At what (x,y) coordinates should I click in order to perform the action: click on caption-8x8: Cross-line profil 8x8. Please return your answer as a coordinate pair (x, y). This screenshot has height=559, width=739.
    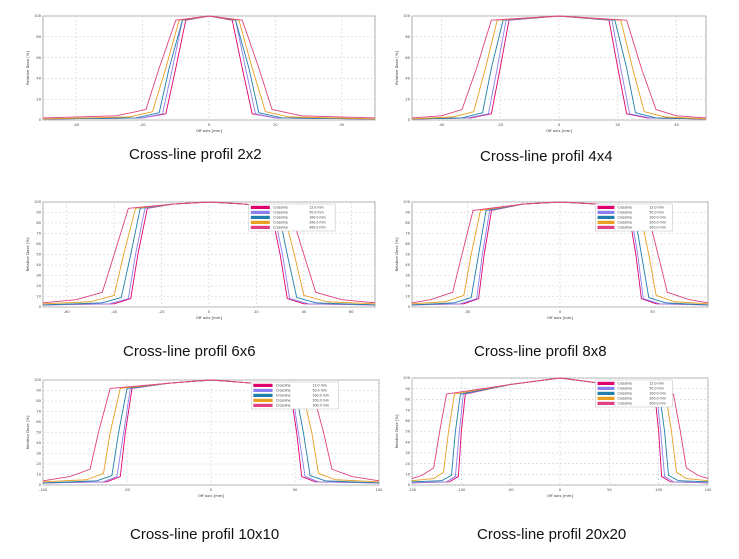
    Looking at the image, I should click on (540, 351).